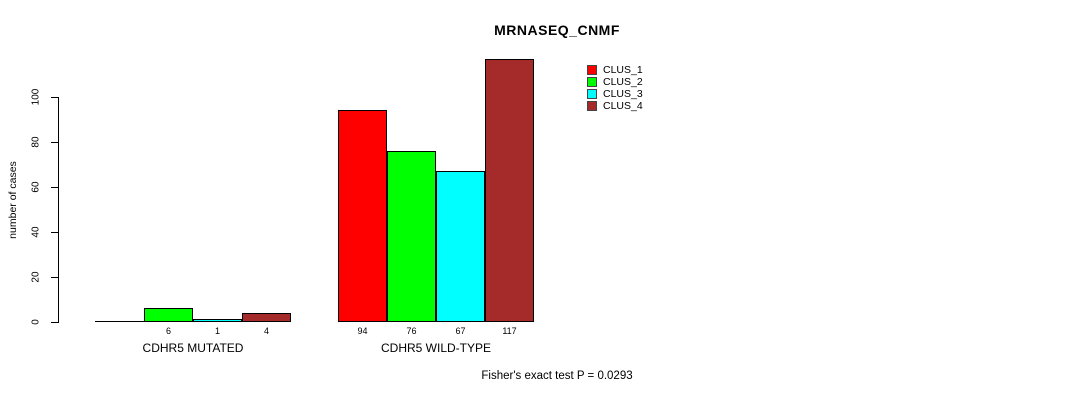  Describe the element at coordinates (193, 348) in the screenshot. I see `category-label-0: CDHR5 MUTATED` at that location.